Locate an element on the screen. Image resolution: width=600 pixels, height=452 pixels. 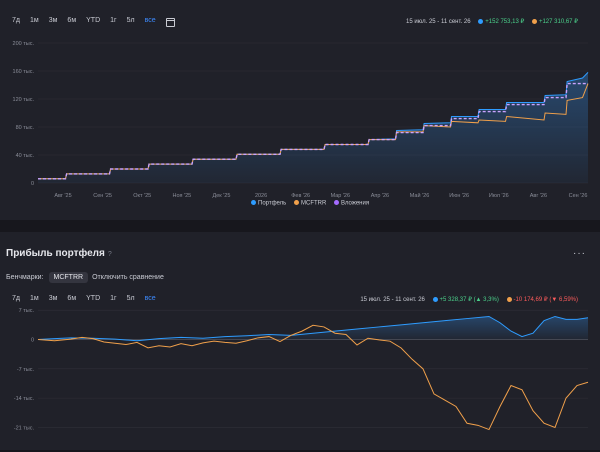
x-tick-label: 2026 is located at coordinates (261, 196).